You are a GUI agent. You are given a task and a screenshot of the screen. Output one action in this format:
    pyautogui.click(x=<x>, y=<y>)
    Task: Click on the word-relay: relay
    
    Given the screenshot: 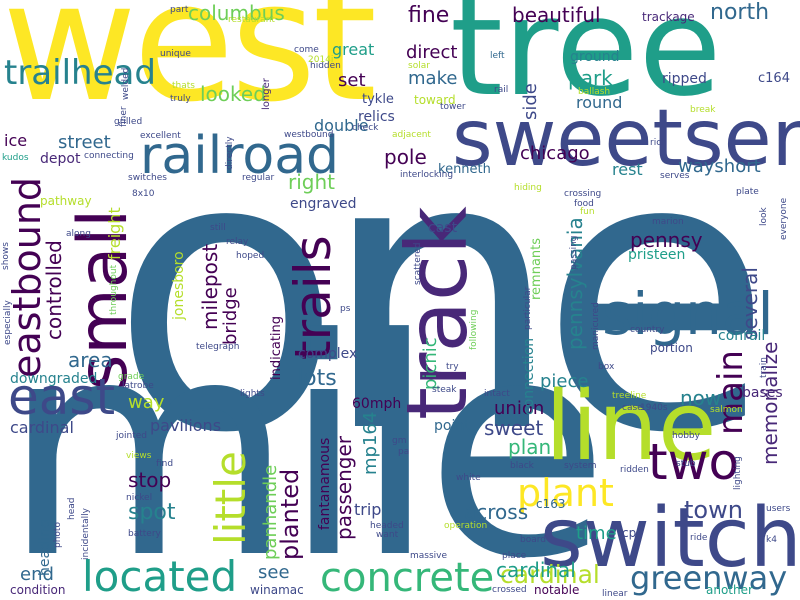 What is the action you would take?
    pyautogui.click(x=237, y=242)
    